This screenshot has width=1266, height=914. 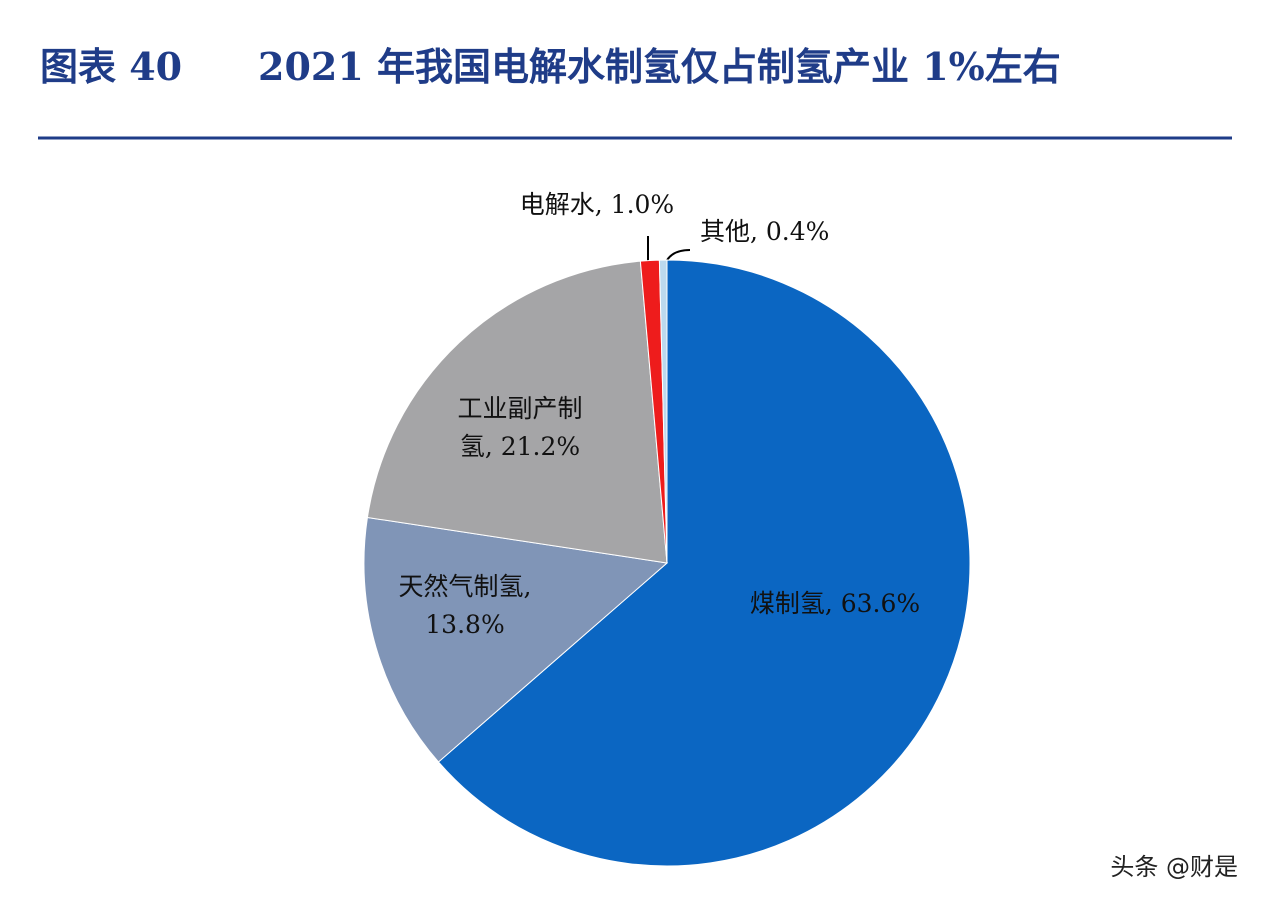 What do you see at coordinates (764, 231) in the screenshot?
I see `data-label: 其他, 0.4%` at bounding box center [764, 231].